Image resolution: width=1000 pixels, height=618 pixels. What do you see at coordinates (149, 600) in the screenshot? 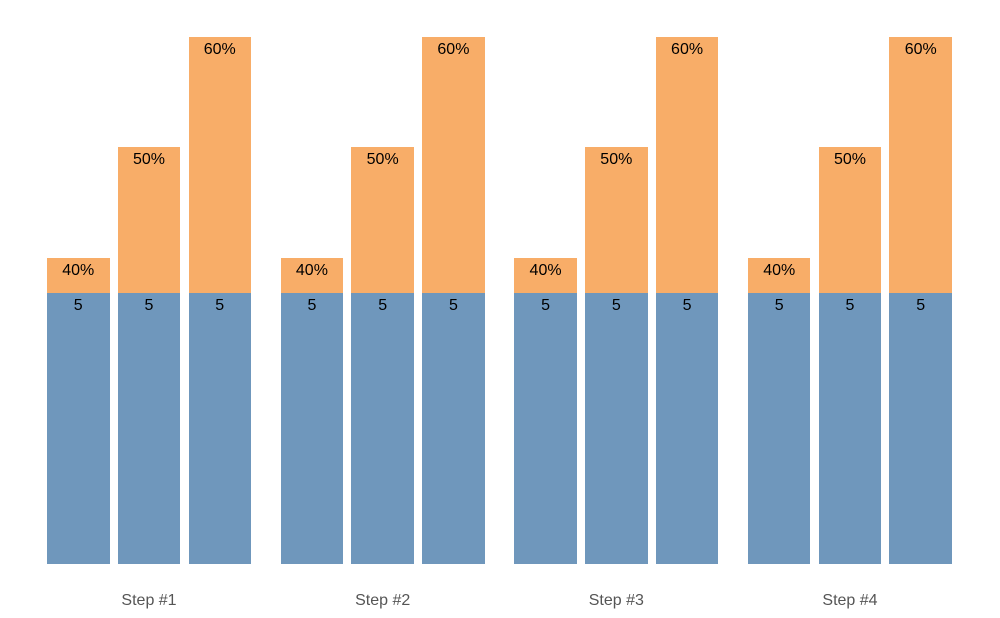
I see `x-axis-category-label: Step #1` at bounding box center [149, 600].